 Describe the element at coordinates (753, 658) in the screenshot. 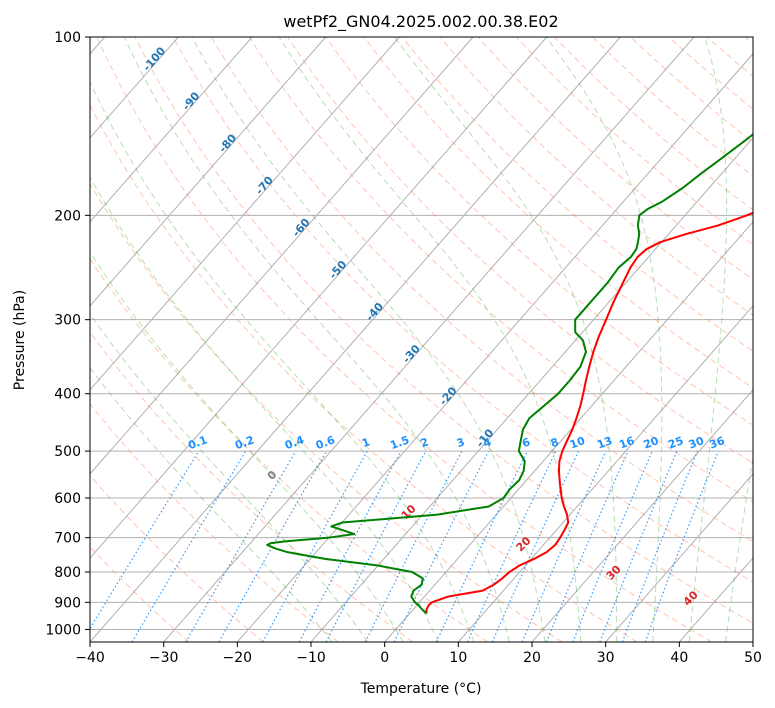

I see `x-tick-label: 50` at that location.